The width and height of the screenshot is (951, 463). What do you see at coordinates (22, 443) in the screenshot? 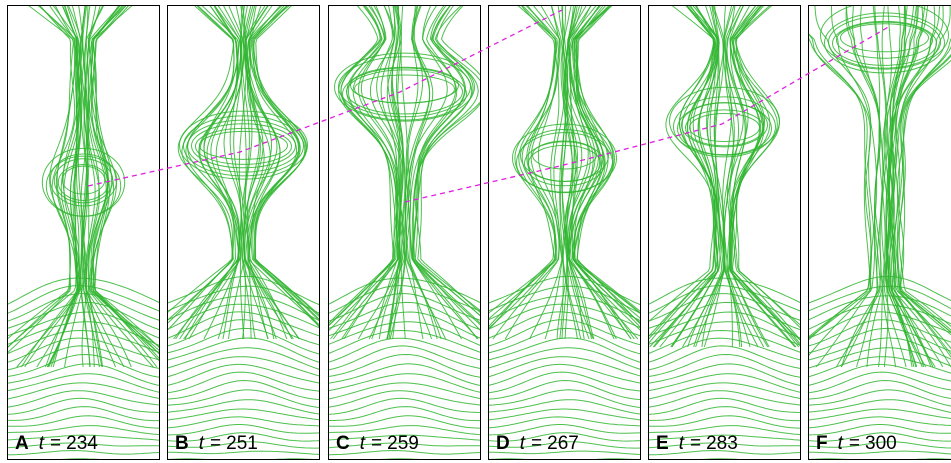
I see `panel-letter: A` at bounding box center [22, 443].